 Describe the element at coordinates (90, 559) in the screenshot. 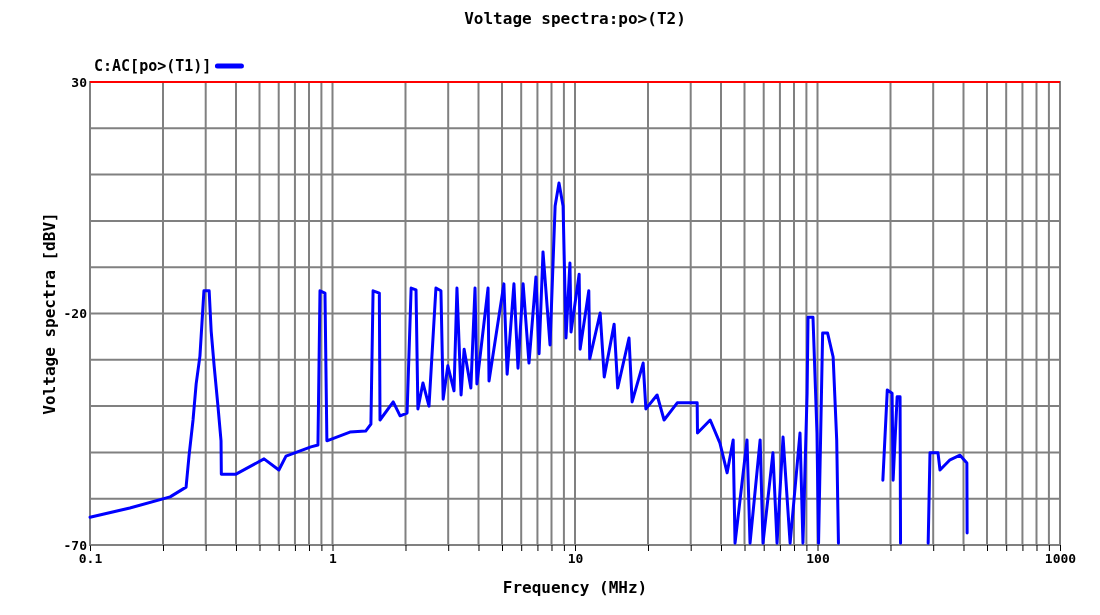

I see `x-tick-label: 0.1` at that location.